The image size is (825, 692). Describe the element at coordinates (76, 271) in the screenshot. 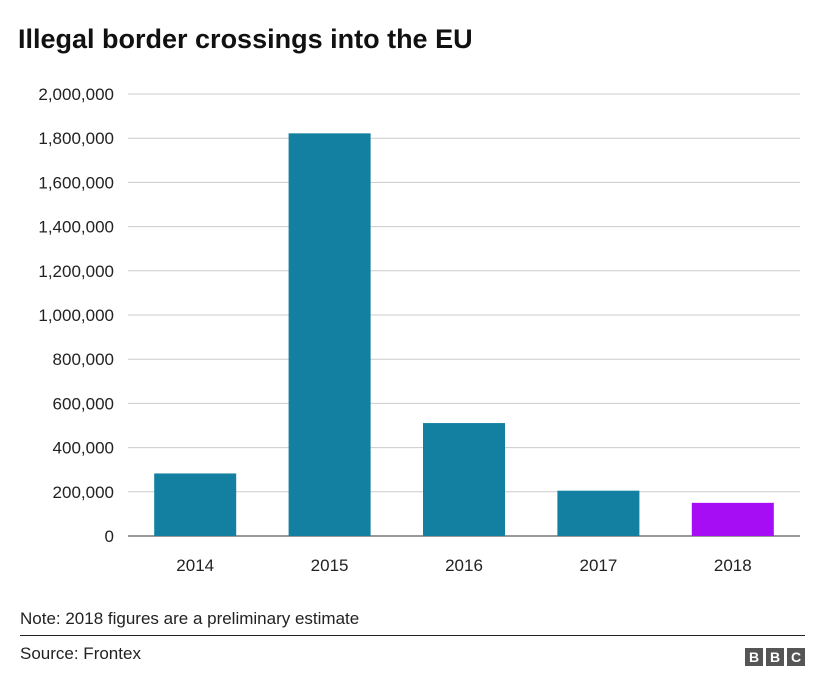

I see `y-tick-label: 1,200,000` at that location.